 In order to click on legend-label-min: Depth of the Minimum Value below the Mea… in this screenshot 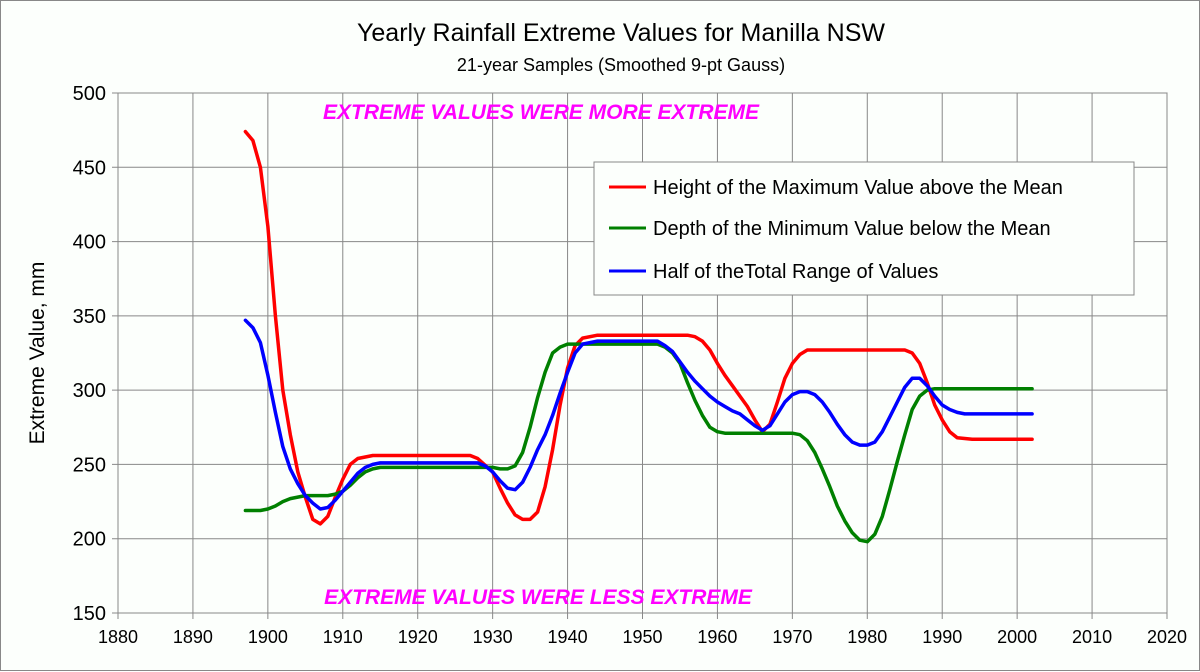, I will do `click(852, 229)`.